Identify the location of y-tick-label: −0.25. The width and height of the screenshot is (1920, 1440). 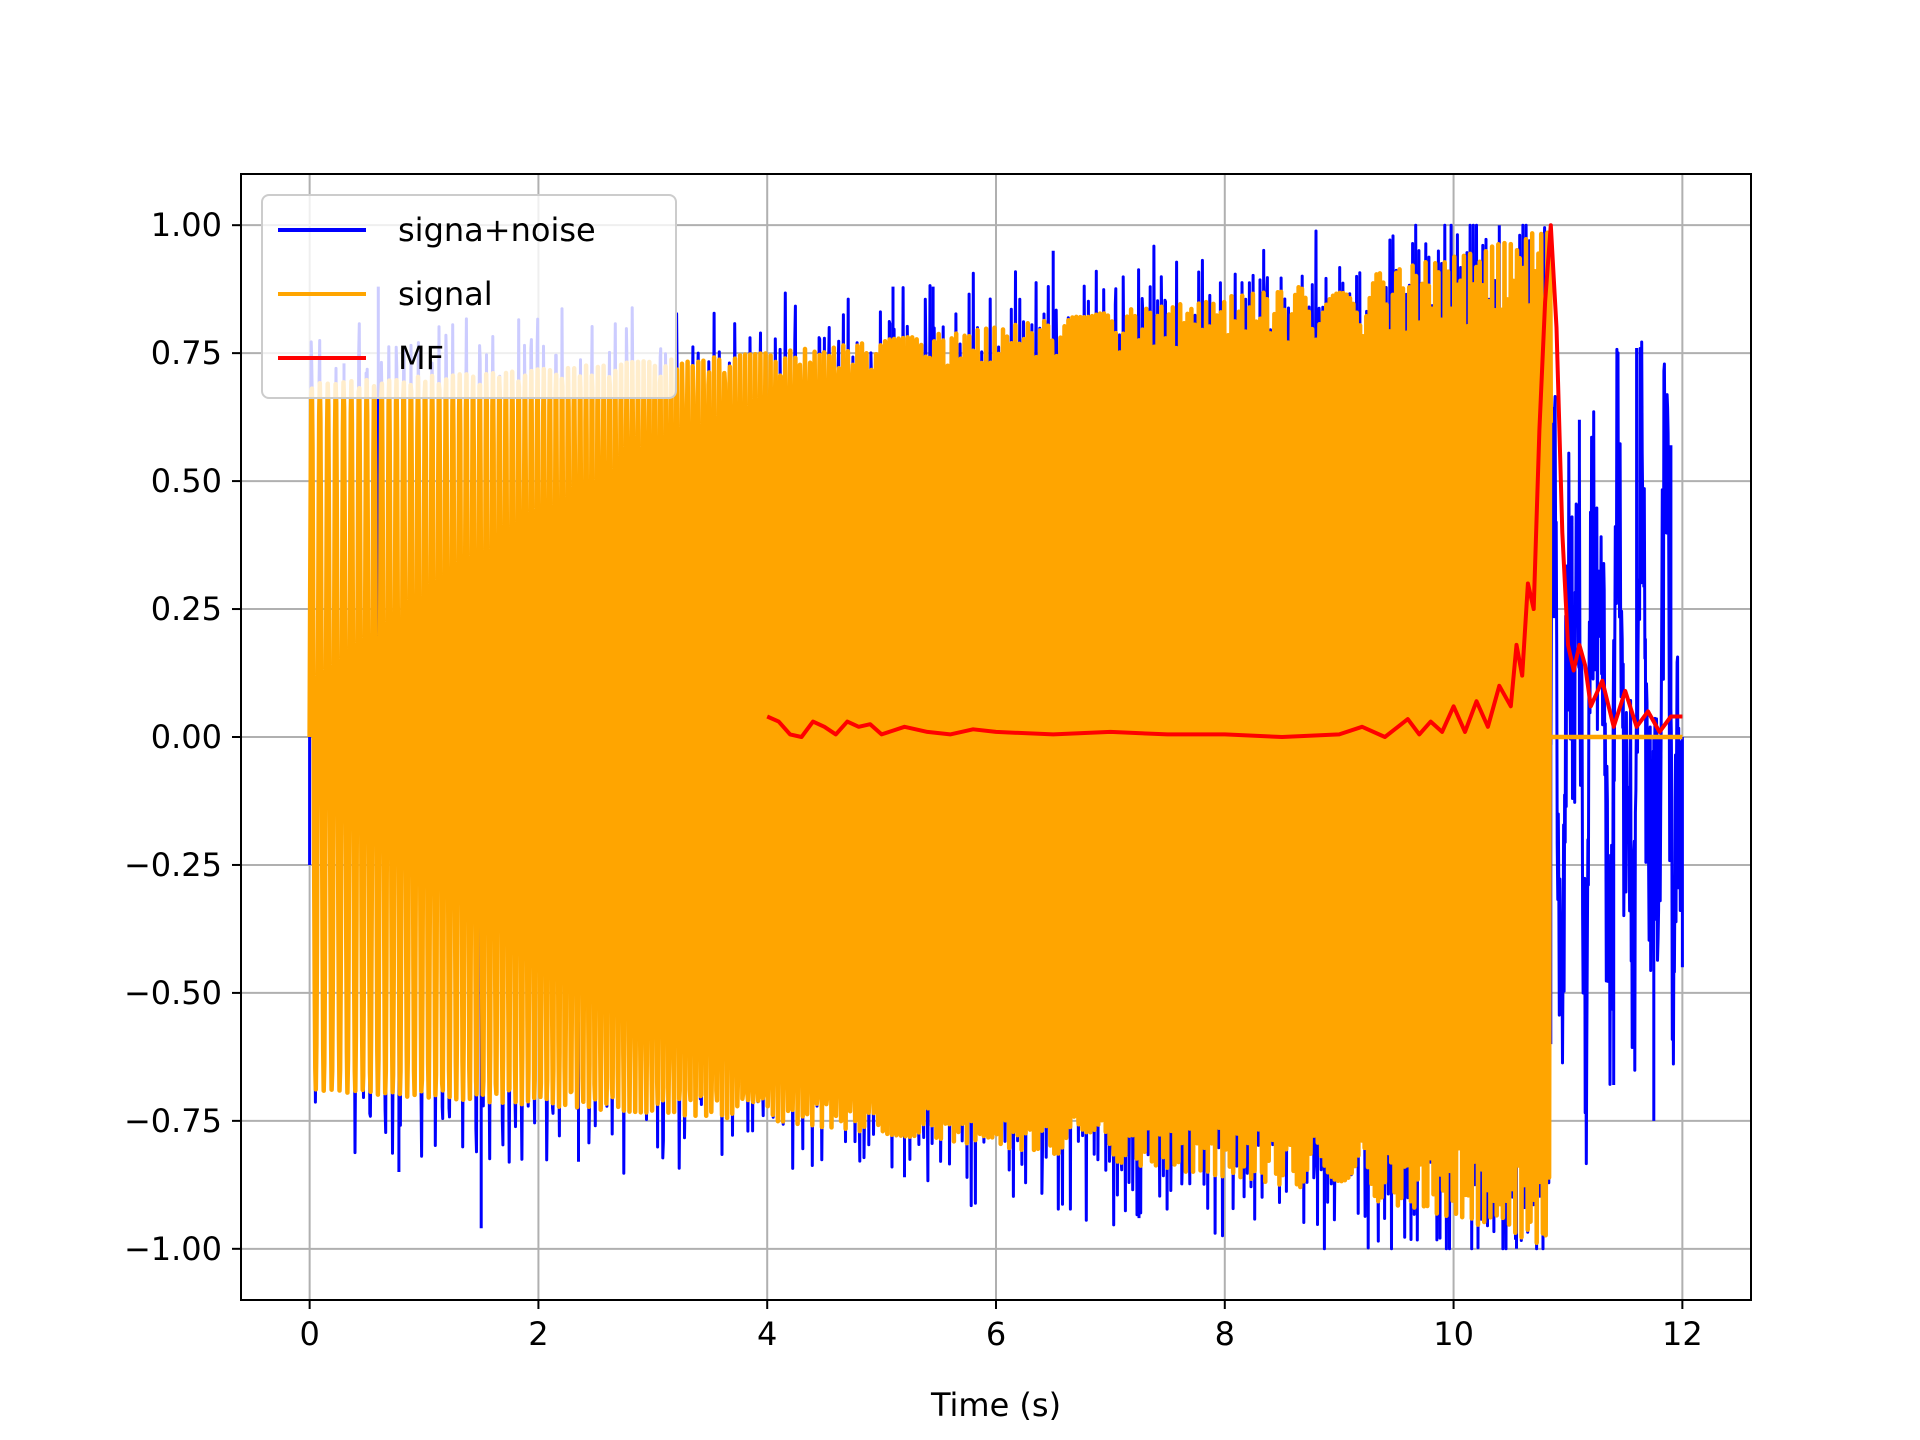
(173, 865).